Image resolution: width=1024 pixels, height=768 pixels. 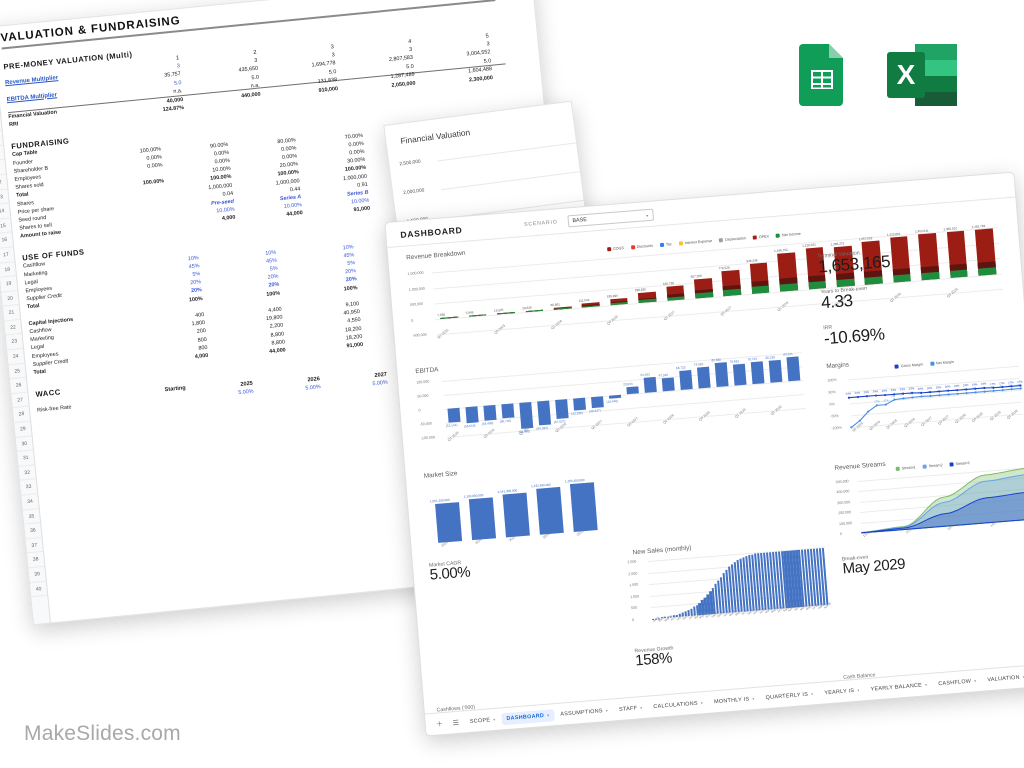 I want to click on axis-tick-label: 100,000, so click(x=423, y=382).